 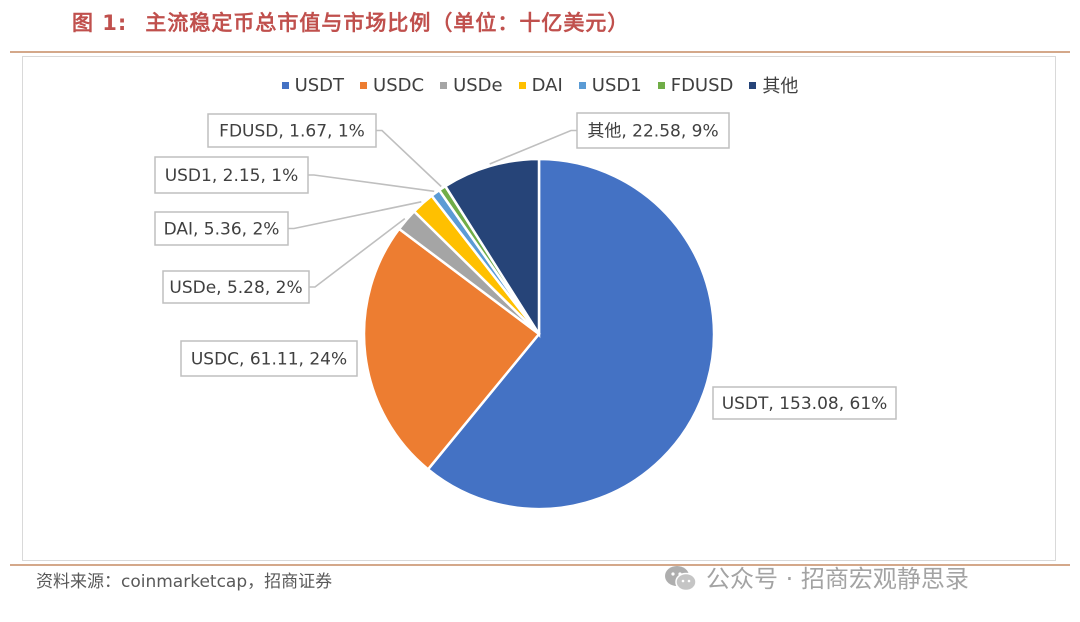 What do you see at coordinates (184, 582) in the screenshot?
I see `source-note: 资料来源：coinmarketcap，招商证券` at bounding box center [184, 582].